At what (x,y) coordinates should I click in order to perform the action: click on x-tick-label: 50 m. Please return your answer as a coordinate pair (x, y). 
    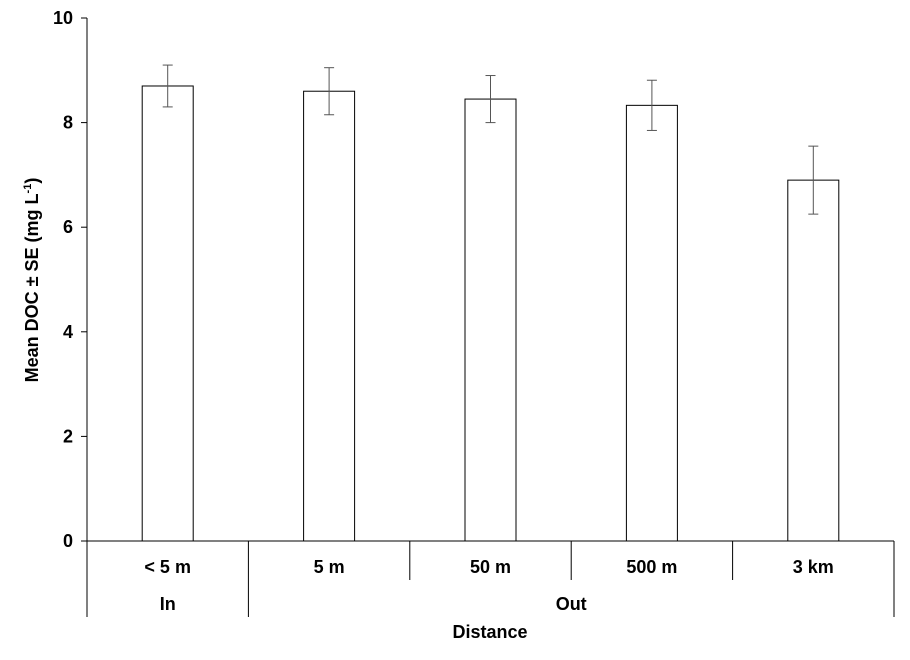
    Looking at the image, I should click on (490, 567).